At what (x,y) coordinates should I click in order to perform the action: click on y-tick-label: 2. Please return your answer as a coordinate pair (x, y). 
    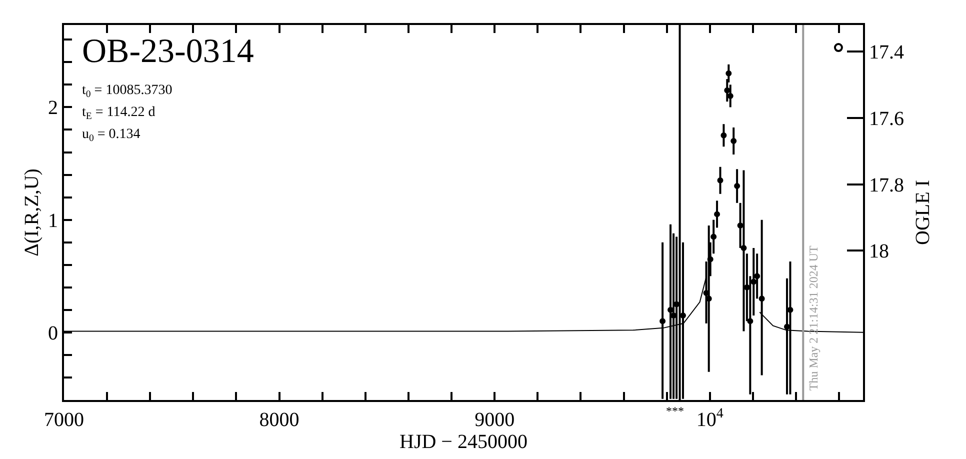
    Looking at the image, I should click on (53, 108).